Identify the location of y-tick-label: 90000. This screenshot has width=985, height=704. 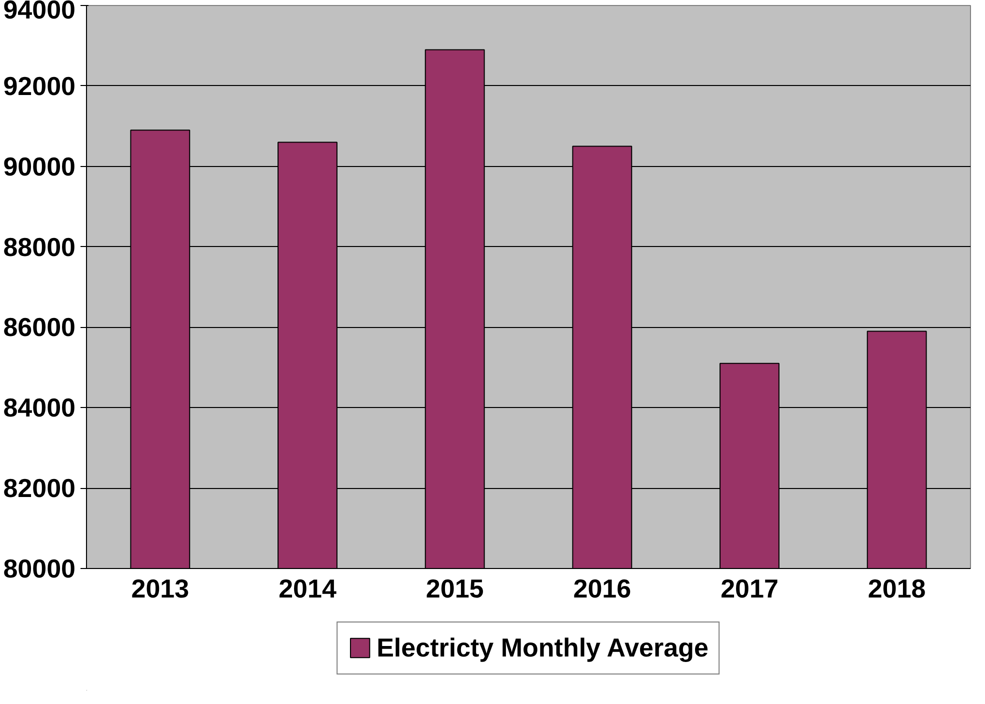
(39, 166).